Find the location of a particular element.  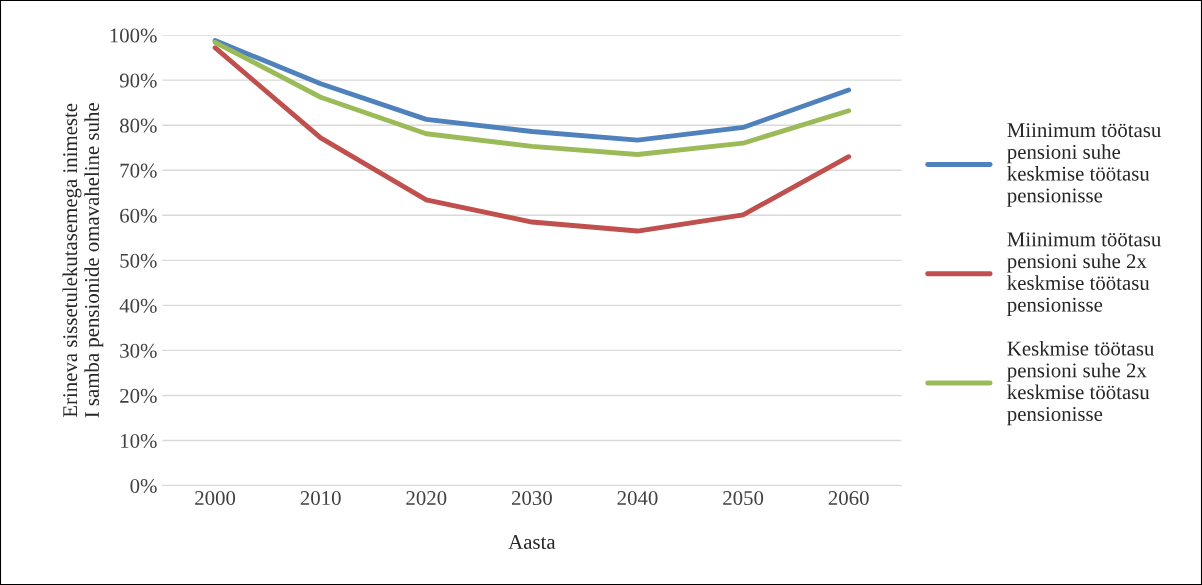

x-tick-label: 2060 is located at coordinates (848, 498).